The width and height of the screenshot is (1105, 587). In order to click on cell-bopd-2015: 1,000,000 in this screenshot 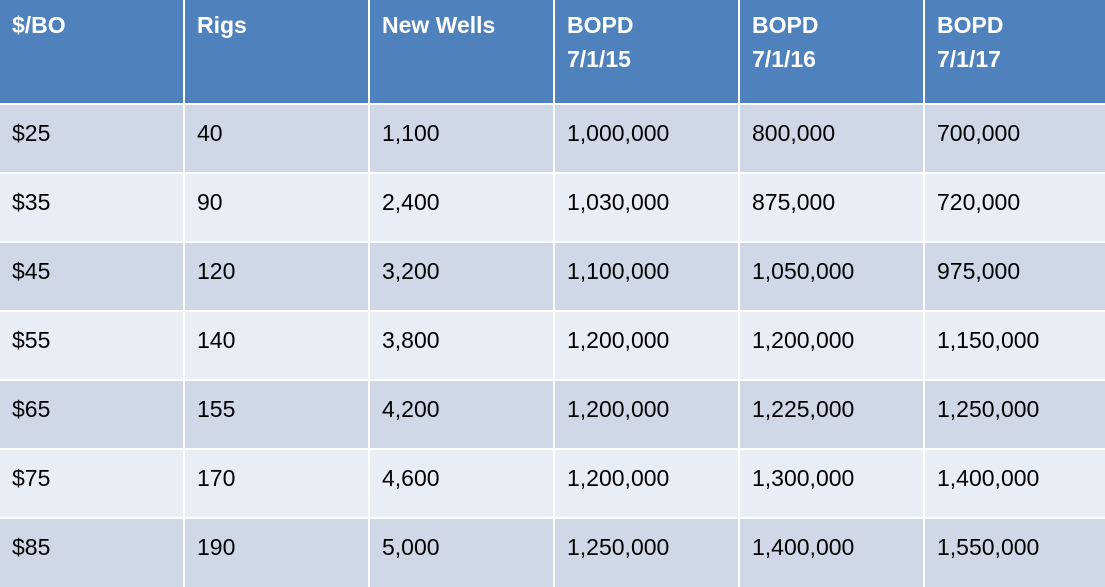, I will do `click(646, 138)`.